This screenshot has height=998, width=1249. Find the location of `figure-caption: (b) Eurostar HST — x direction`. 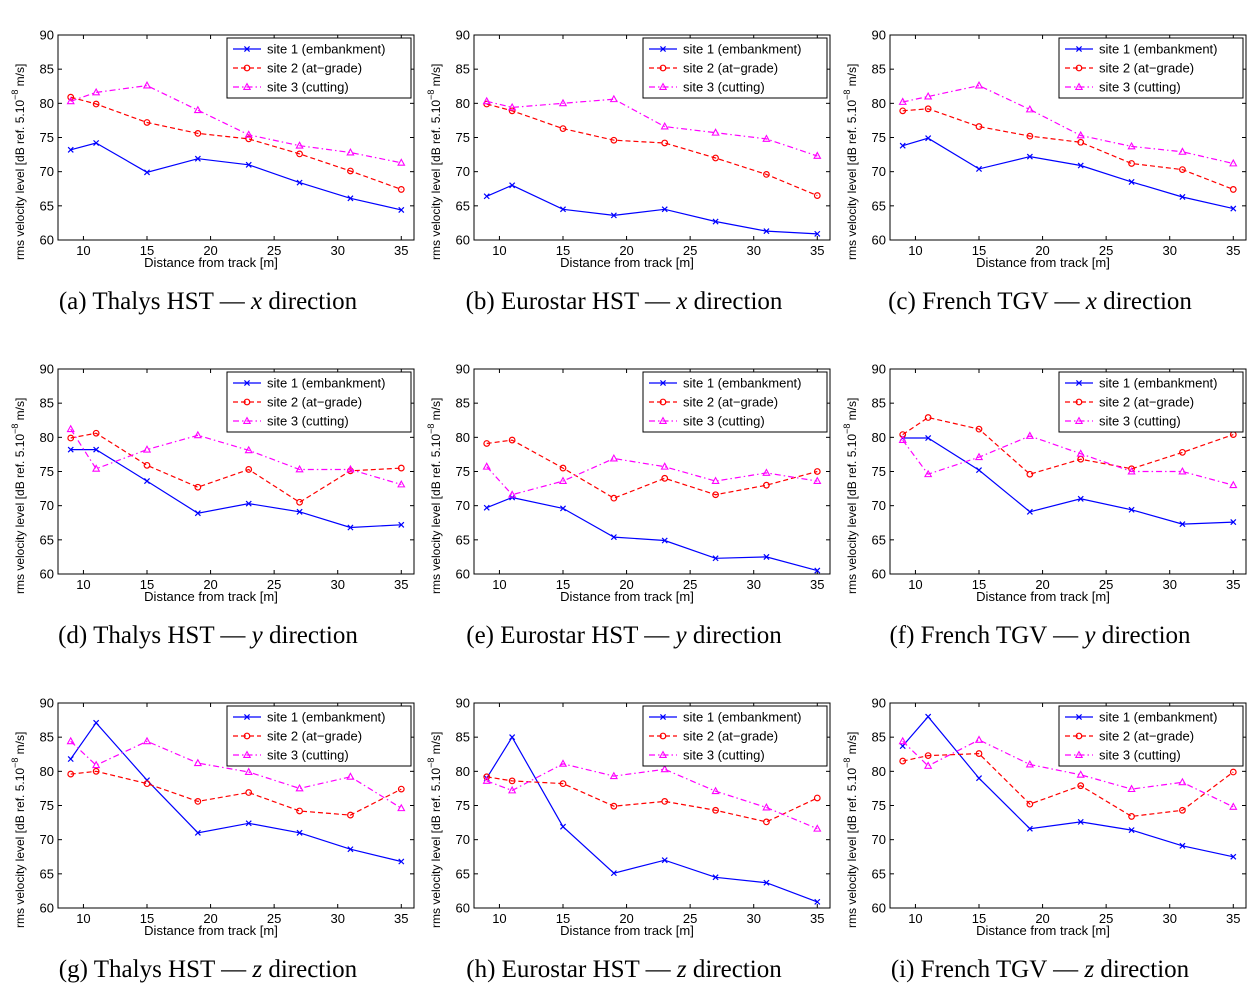

figure-caption: (b) Eurostar HST — x direction is located at coordinates (624, 302).